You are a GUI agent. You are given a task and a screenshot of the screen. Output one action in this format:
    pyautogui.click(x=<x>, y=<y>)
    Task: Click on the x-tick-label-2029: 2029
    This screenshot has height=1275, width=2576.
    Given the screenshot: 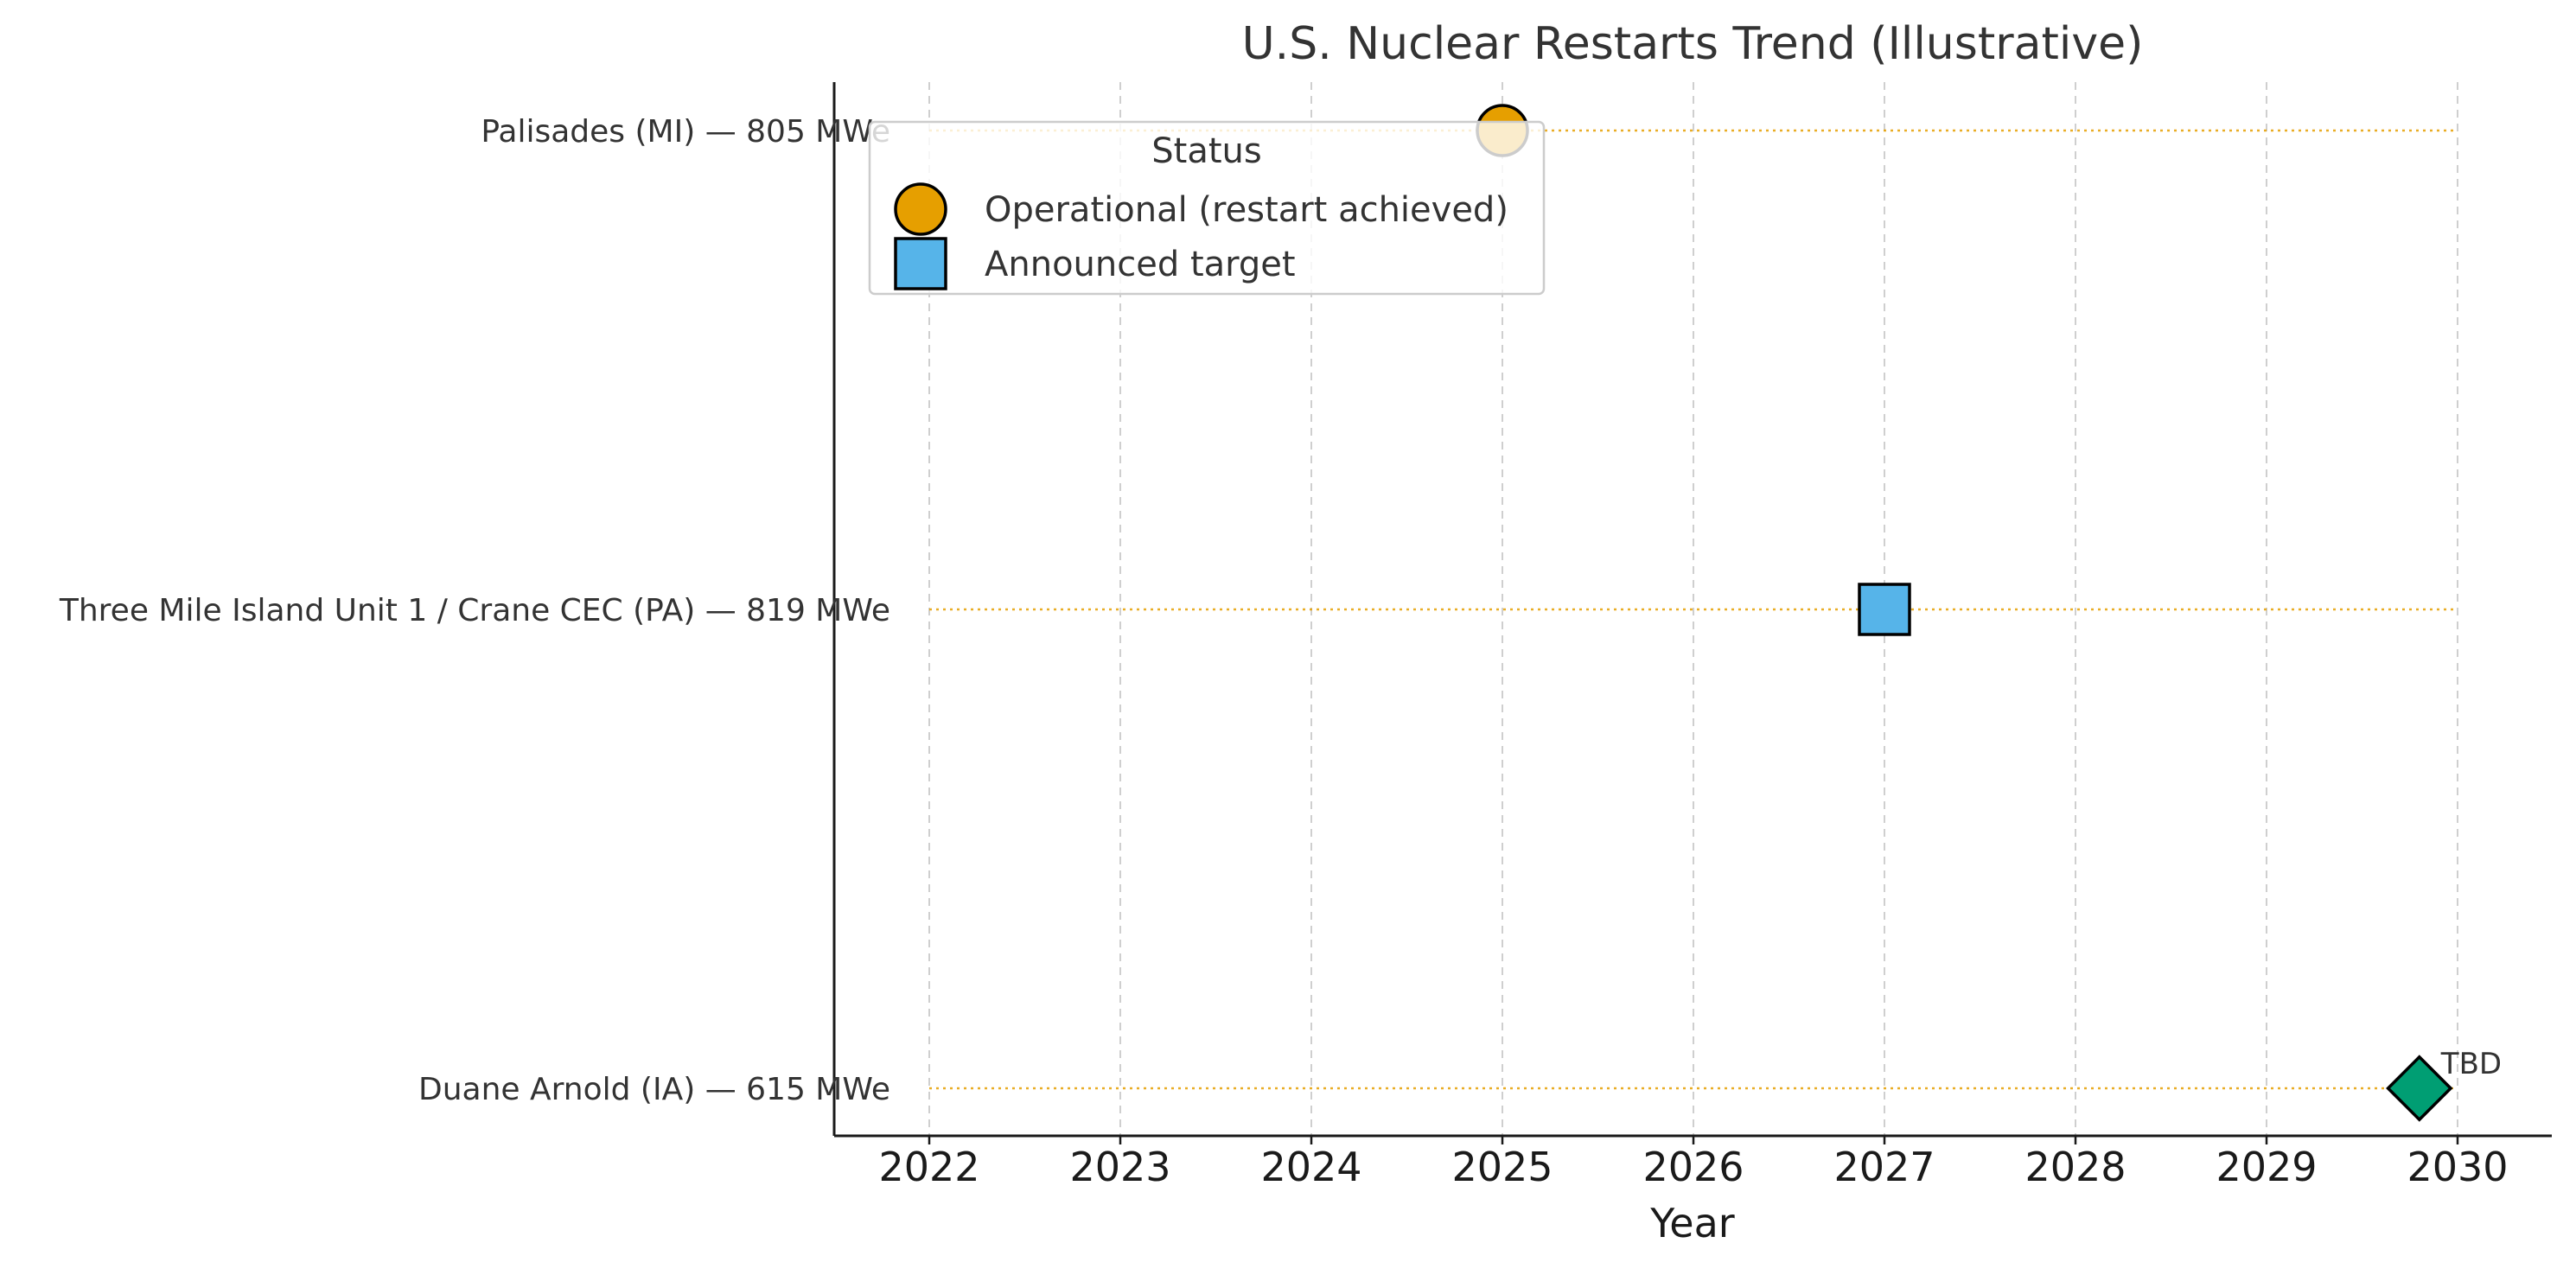 What is the action you would take?
    pyautogui.click(x=2266, y=1167)
    